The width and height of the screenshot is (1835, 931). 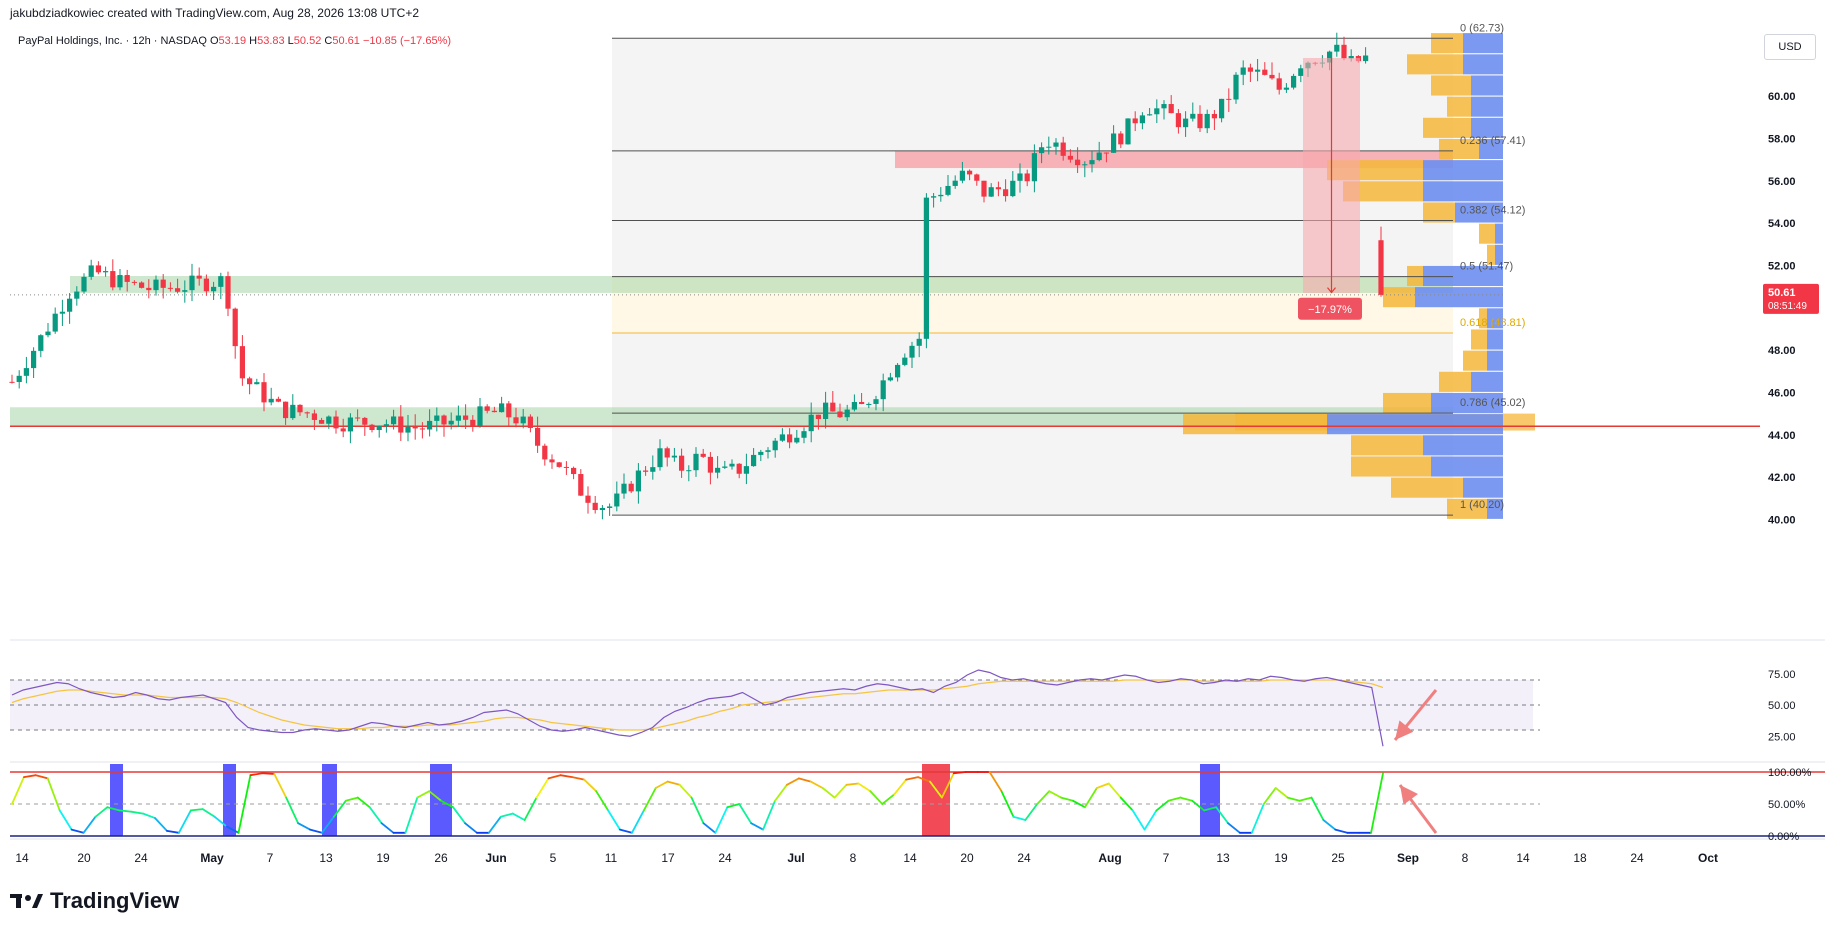 What do you see at coordinates (229, 800) in the screenshot?
I see `stoch-oversold-highlight` at bounding box center [229, 800].